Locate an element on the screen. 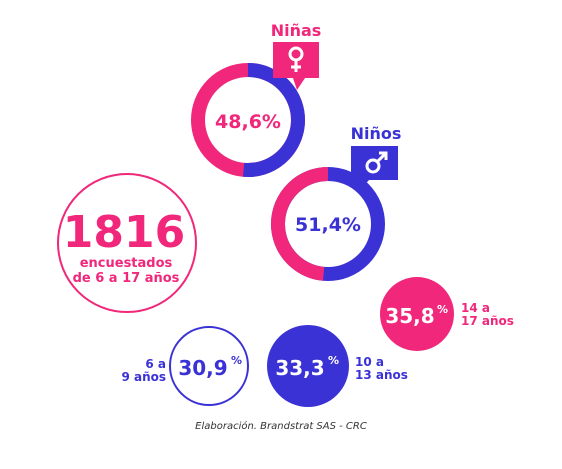 The image size is (562, 469). age-group-14-17-circle is located at coordinates (417, 314).